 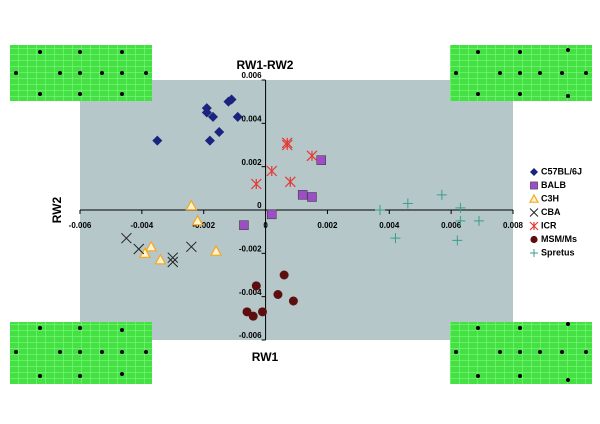 What do you see at coordinates (265, 225) in the screenshot?
I see `x-tick-label: 0` at bounding box center [265, 225].